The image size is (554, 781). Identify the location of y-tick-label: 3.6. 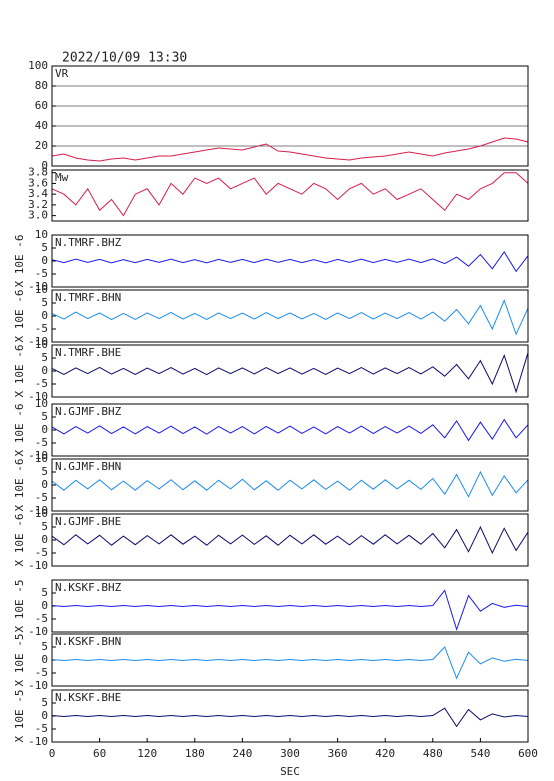
(38, 182).